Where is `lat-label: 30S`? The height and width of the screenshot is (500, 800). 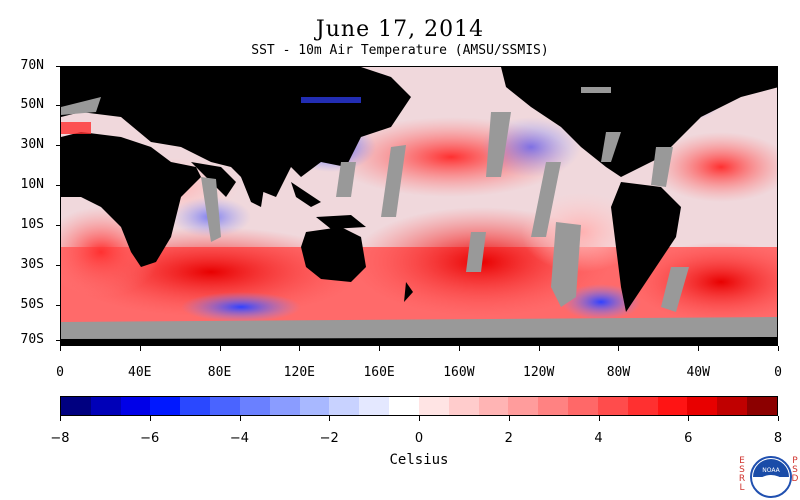
lat-label: 30S is located at coordinates (32, 264).